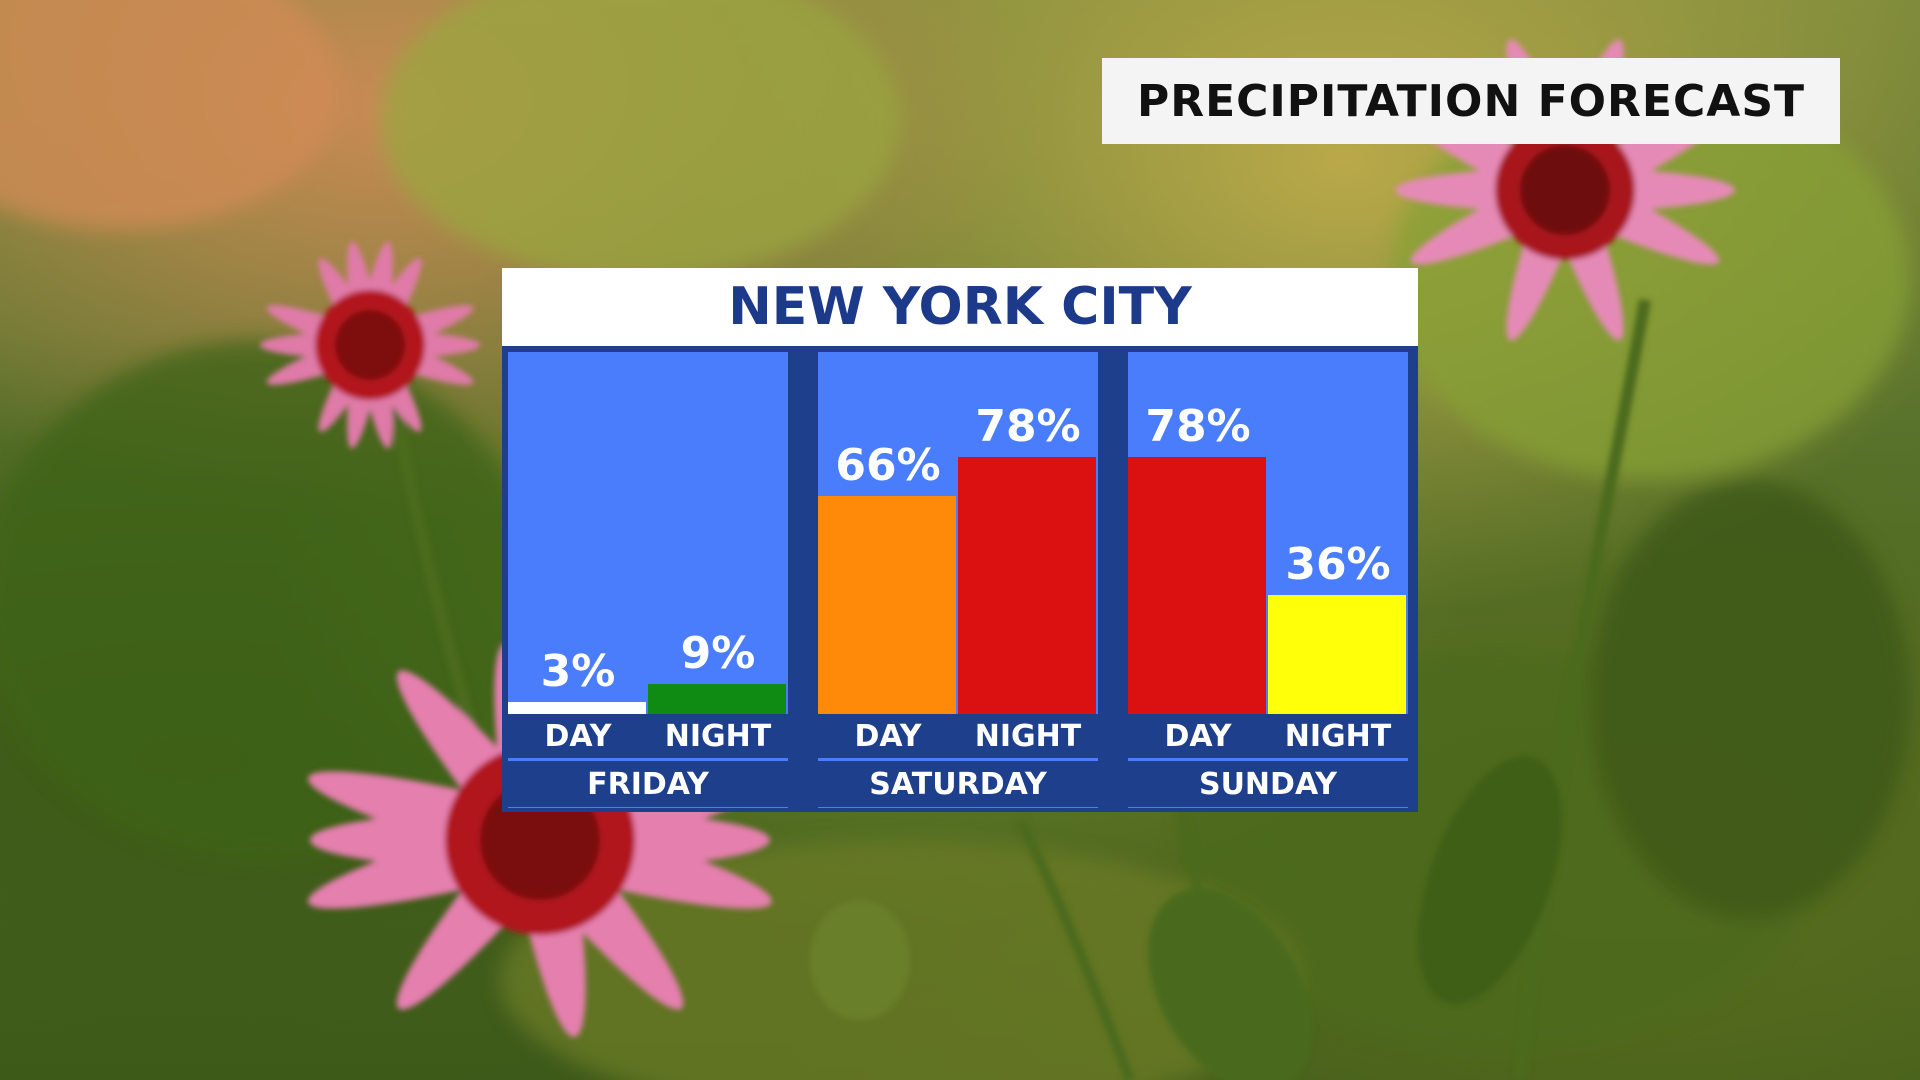 The image size is (1920, 1080). I want to click on bar-saturday-day, so click(887, 605).